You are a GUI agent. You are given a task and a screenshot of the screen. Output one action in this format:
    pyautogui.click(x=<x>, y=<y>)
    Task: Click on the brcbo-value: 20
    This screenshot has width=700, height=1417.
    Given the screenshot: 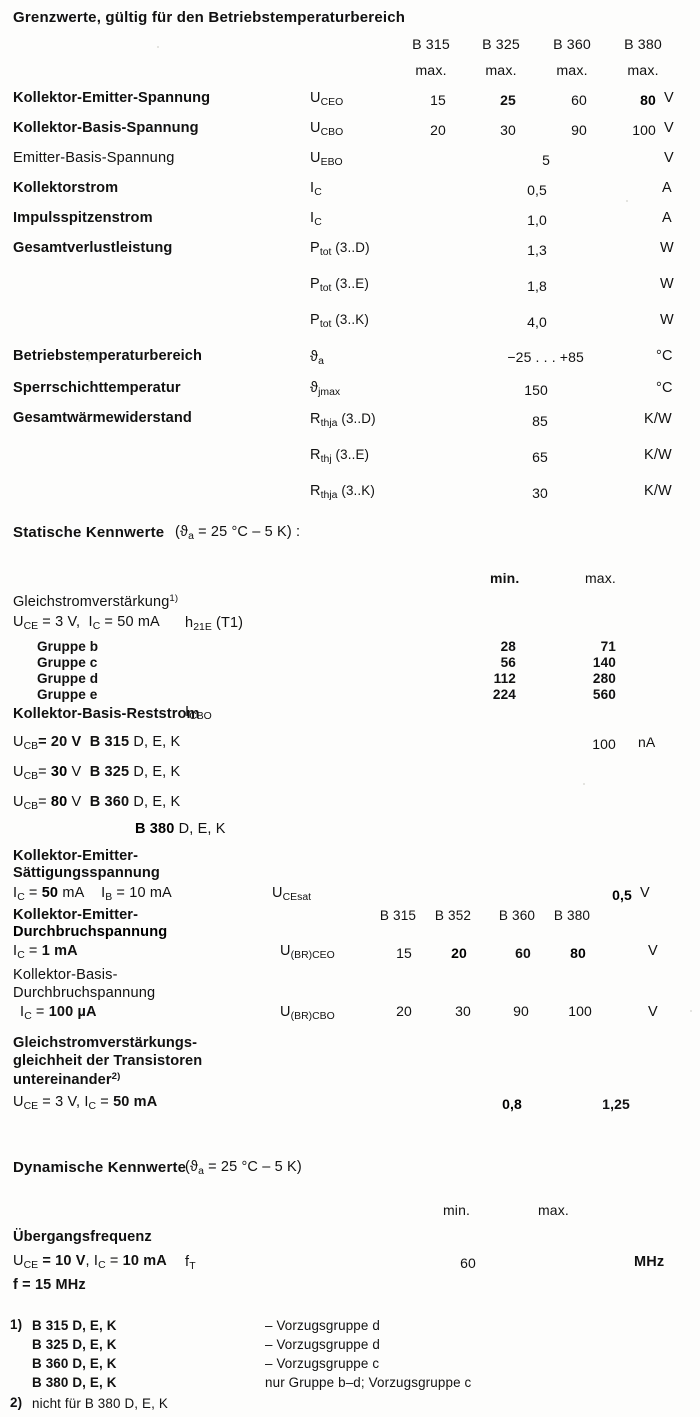 What is the action you would take?
    pyautogui.click(x=404, y=1011)
    